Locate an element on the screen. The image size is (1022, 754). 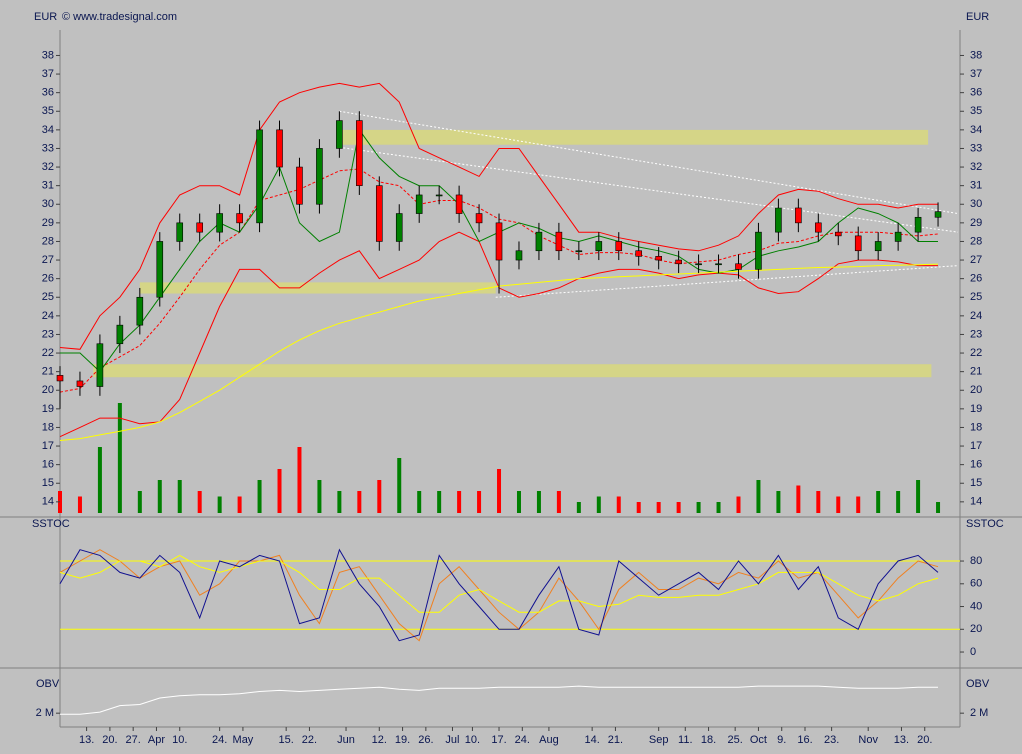
panel-label-left: OBV is located at coordinates (48, 684).